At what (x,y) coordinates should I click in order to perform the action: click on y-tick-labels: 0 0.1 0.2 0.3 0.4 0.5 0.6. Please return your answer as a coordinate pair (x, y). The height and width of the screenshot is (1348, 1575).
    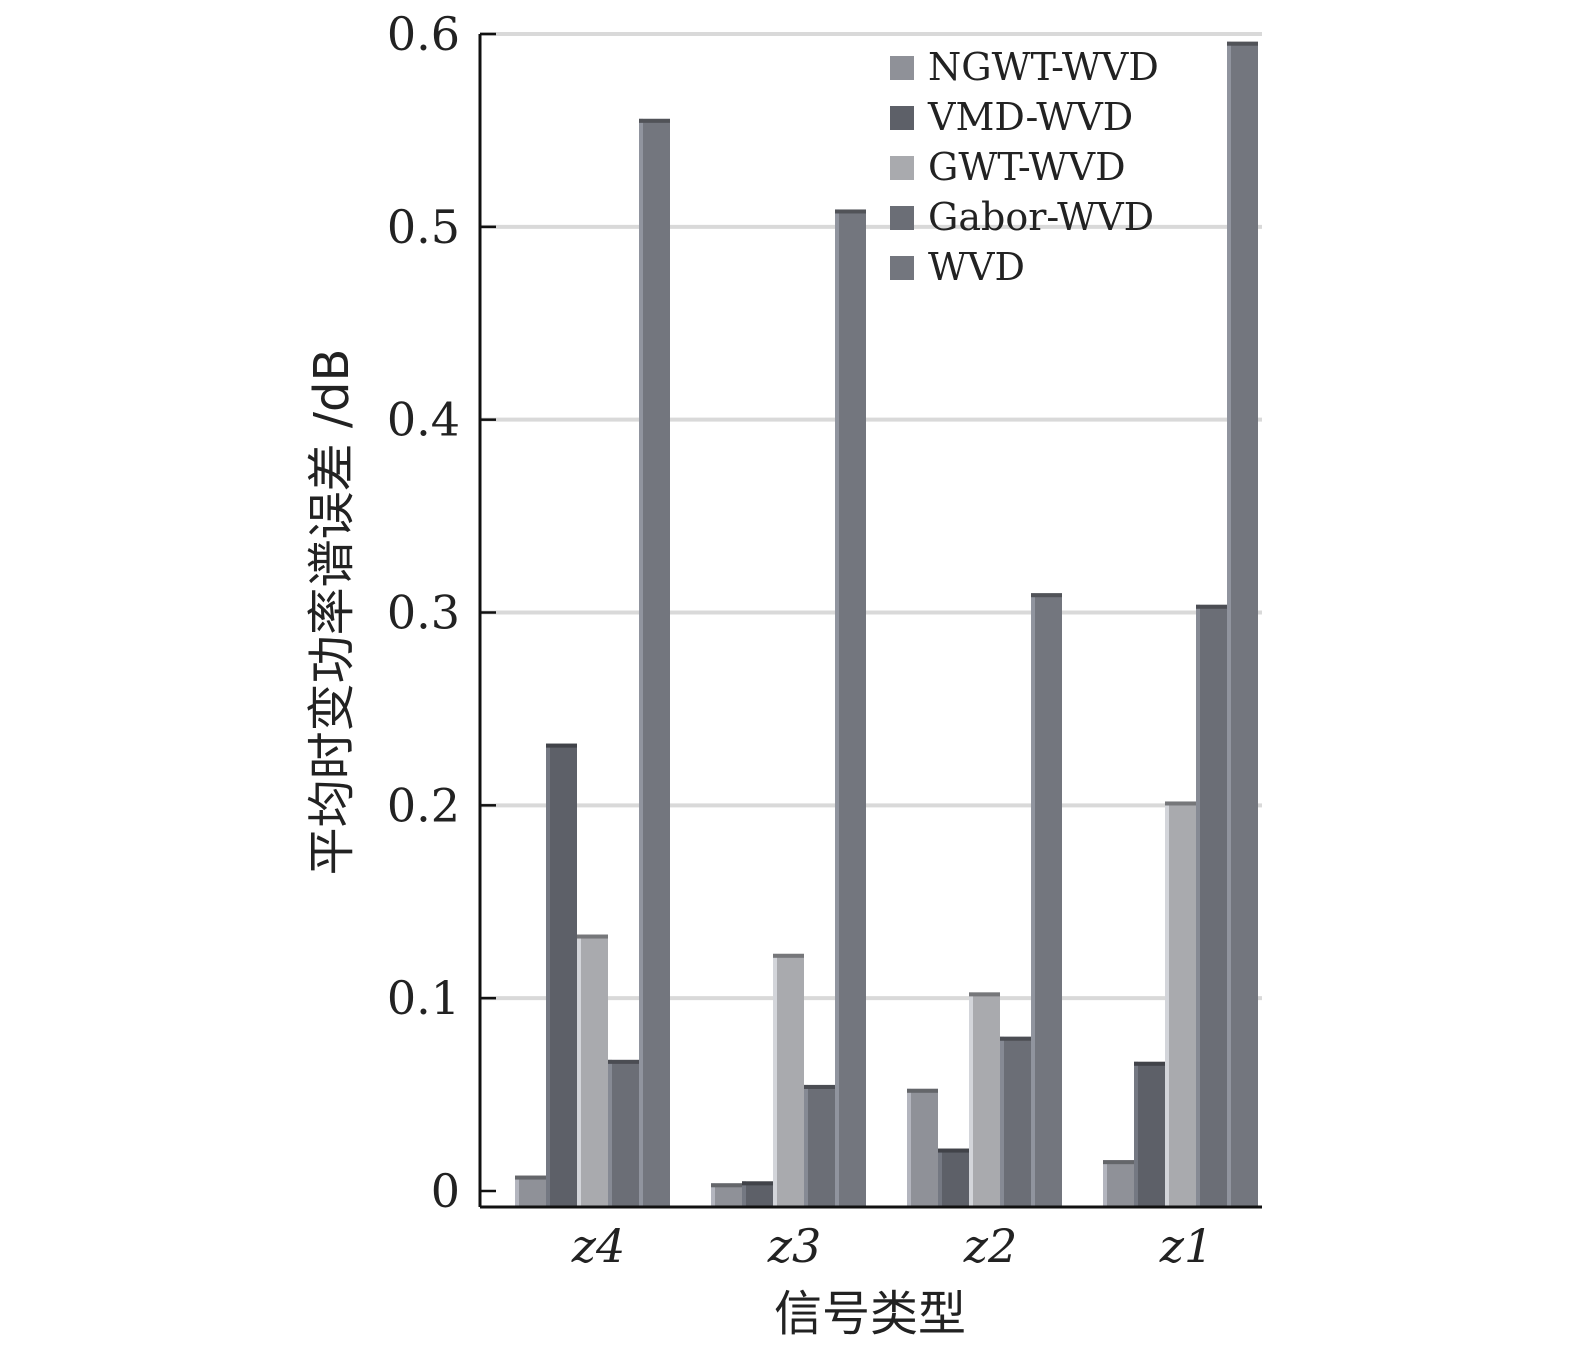
    Looking at the image, I should click on (423, 612).